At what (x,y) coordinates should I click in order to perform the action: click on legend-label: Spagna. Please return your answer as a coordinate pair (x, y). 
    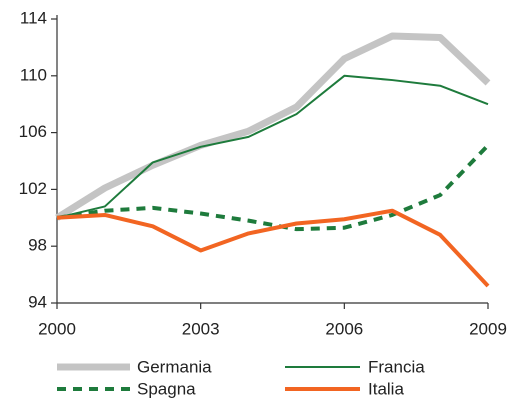
    Looking at the image, I should click on (166, 388).